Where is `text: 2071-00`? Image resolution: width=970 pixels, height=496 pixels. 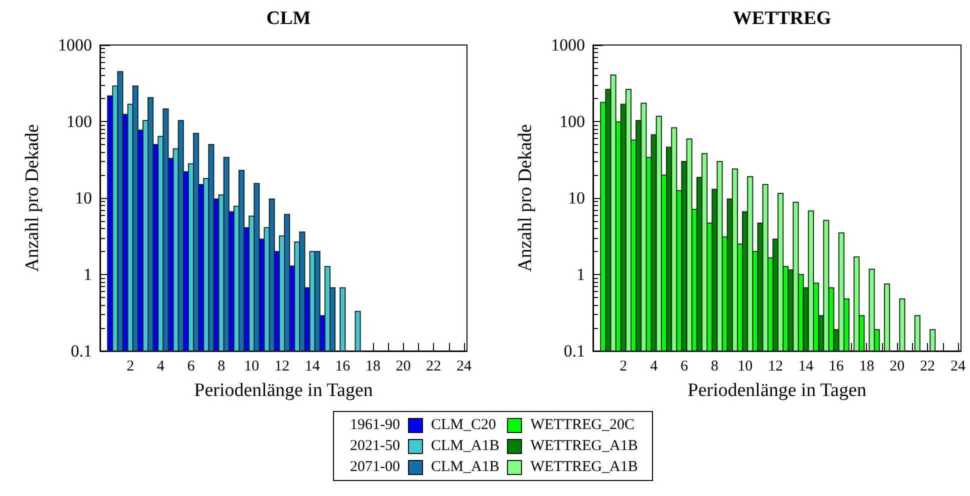
text: 2071-00 is located at coordinates (375, 467).